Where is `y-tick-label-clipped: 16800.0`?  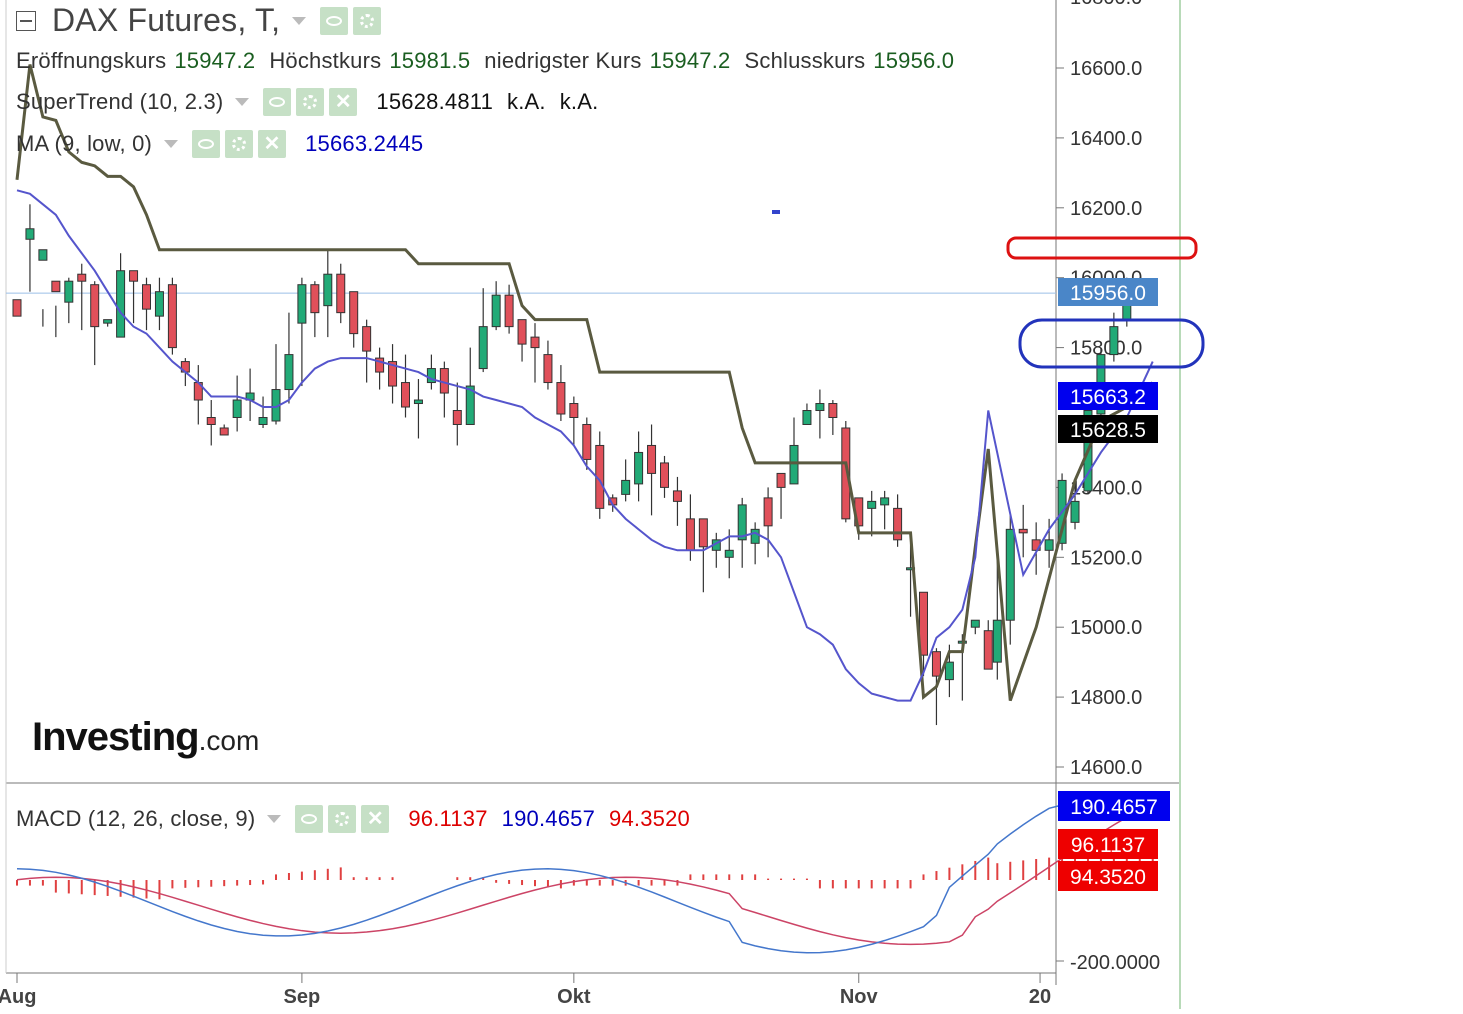
y-tick-label-clipped: 16800.0 is located at coordinates (1106, 4).